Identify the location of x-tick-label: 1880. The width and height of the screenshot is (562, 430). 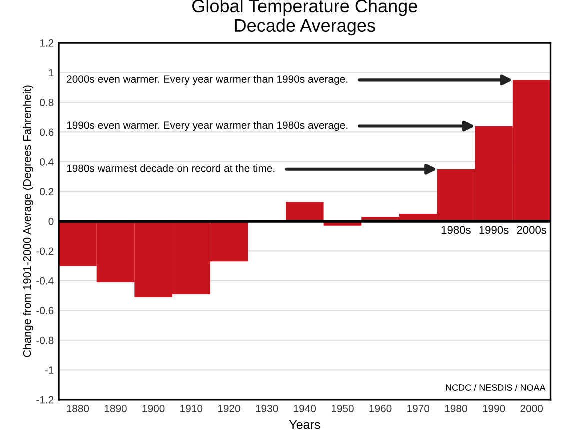
(78, 408).